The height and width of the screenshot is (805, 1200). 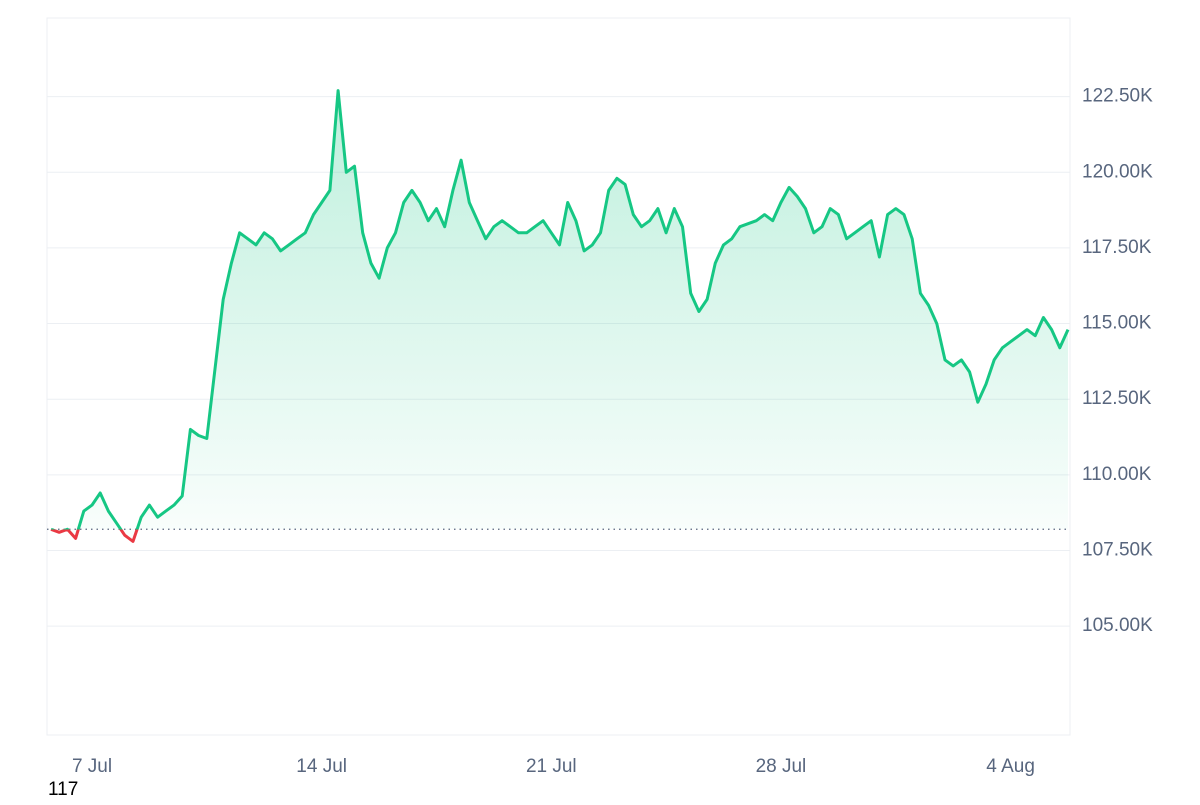 I want to click on x-tick-label: 21 Jul, so click(x=551, y=766).